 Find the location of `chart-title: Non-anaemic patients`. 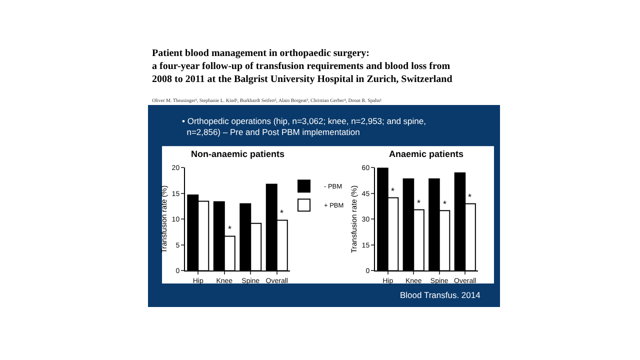

chart-title: Non-anaemic patients is located at coordinates (238, 154).